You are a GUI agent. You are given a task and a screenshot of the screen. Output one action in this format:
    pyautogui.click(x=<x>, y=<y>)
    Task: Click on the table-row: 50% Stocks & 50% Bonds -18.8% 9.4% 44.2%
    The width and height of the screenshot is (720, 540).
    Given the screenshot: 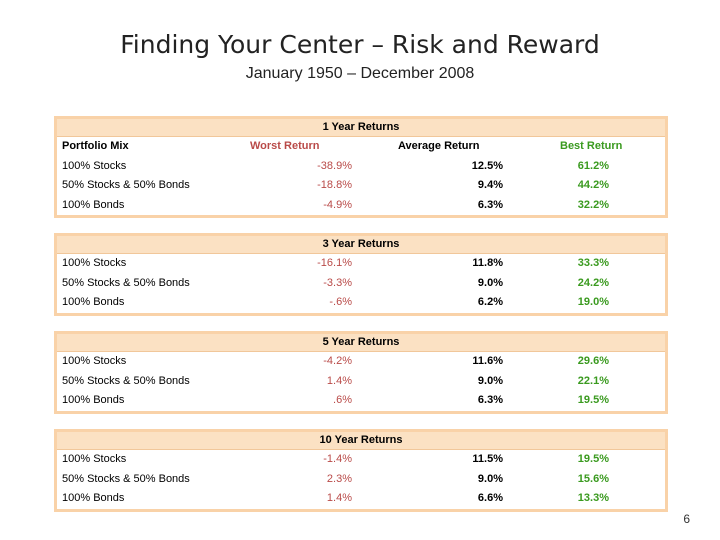 What is the action you would take?
    pyautogui.click(x=361, y=186)
    